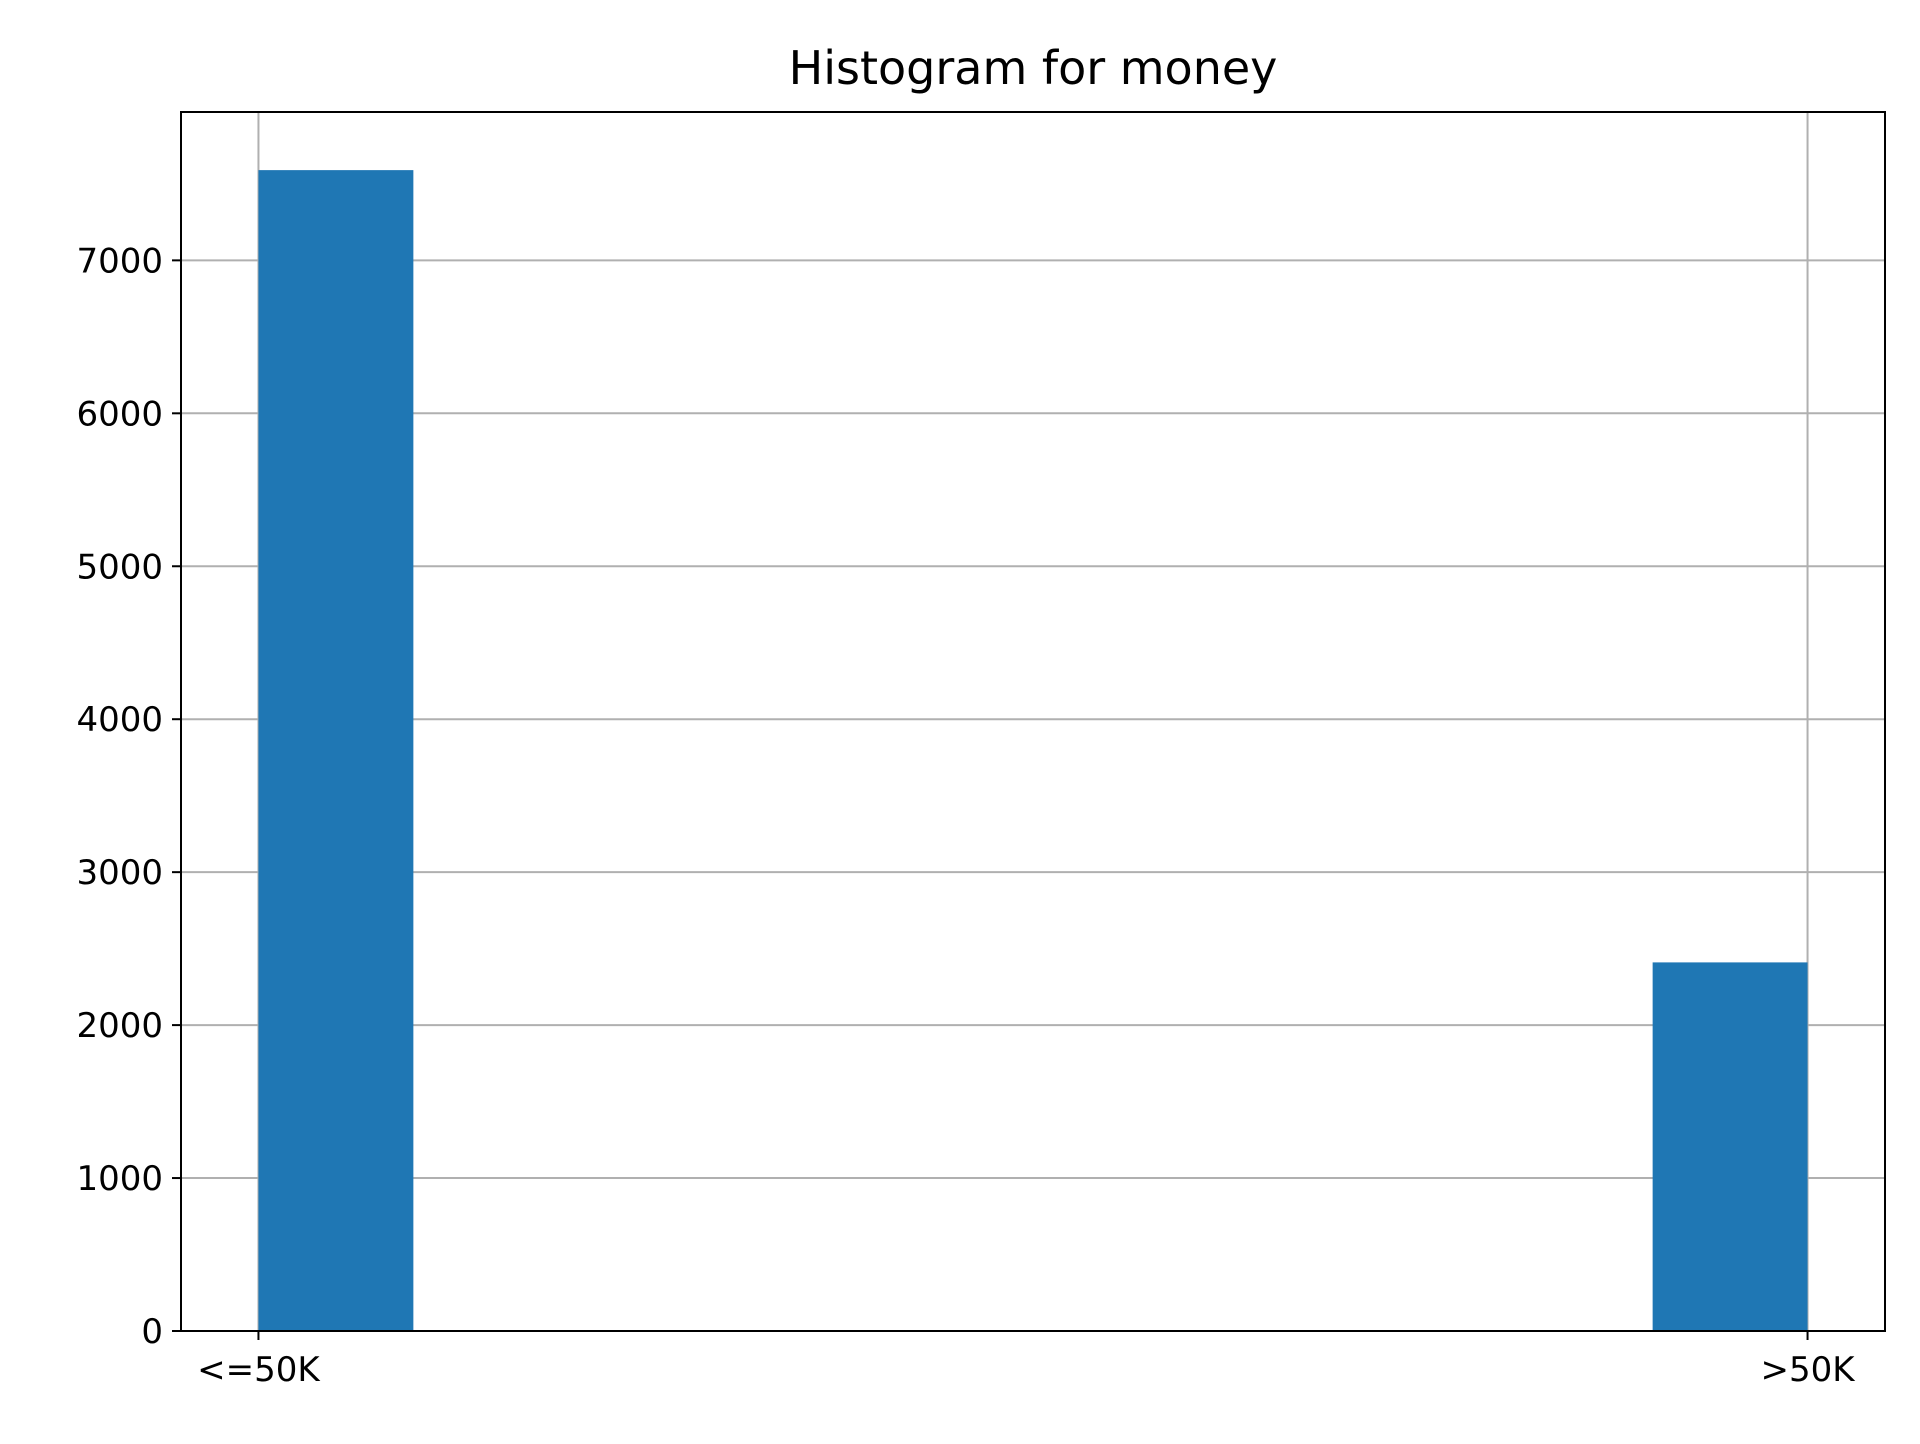 The height and width of the screenshot is (1444, 1920). I want to click on y-tick-label: 7000, so click(119, 261).